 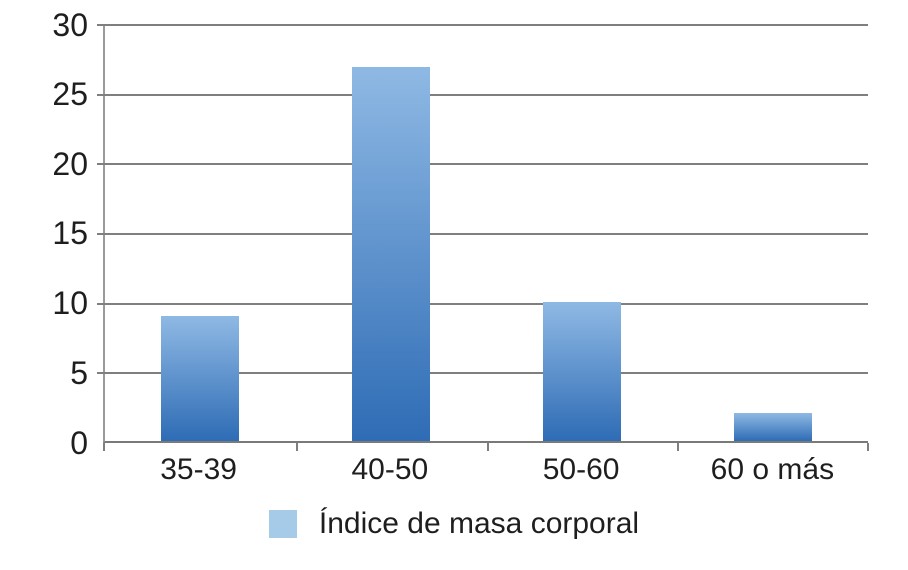 I want to click on legend-swatch-icon, so click(x=282, y=524).